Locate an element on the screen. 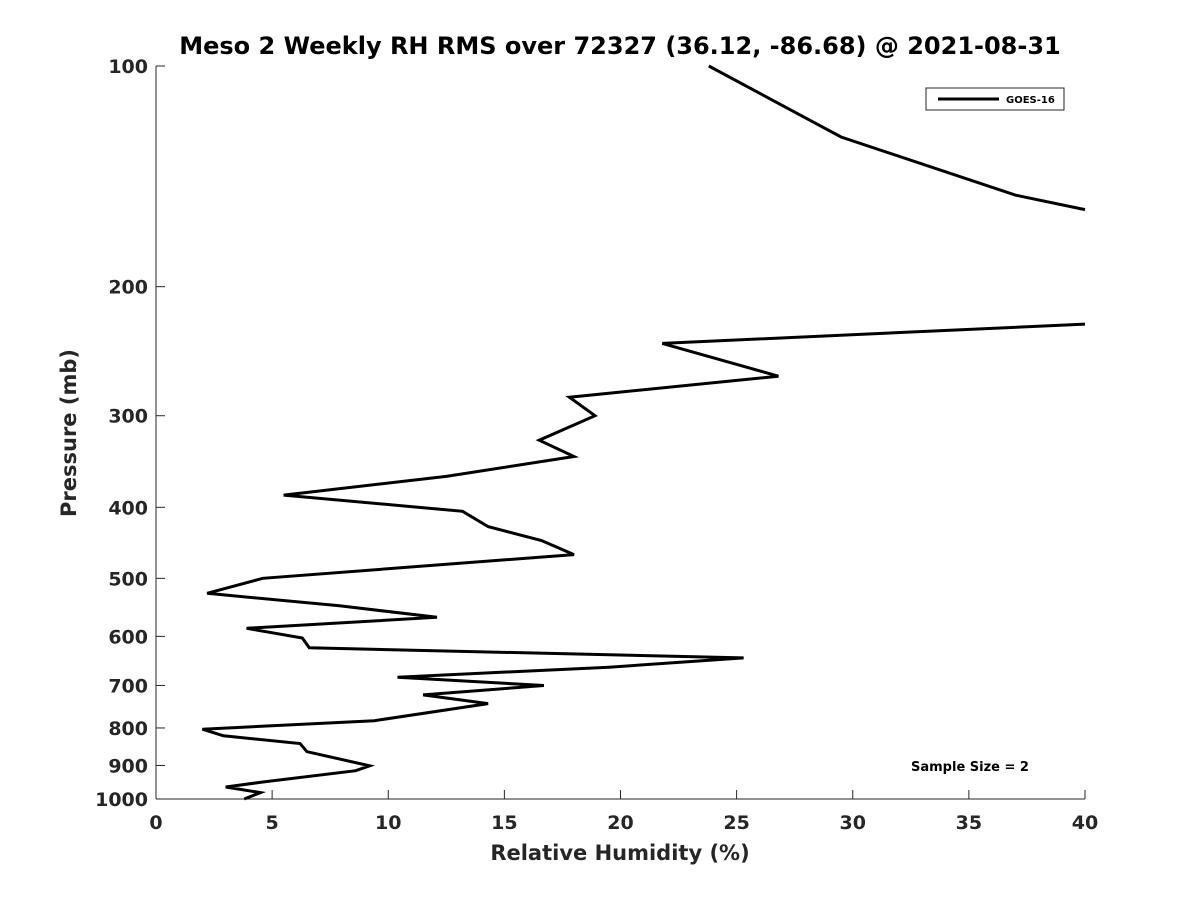 This screenshot has width=1200, height=900. x-tick-label: 10 is located at coordinates (388, 823).